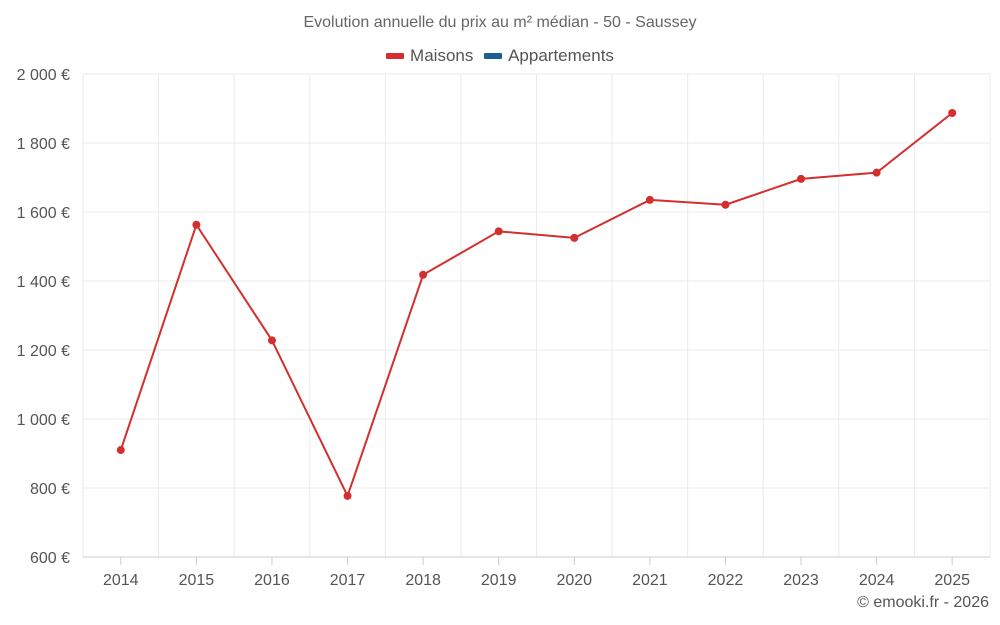 The image size is (1000, 625). I want to click on x-tick-label: 2025, so click(952, 580).